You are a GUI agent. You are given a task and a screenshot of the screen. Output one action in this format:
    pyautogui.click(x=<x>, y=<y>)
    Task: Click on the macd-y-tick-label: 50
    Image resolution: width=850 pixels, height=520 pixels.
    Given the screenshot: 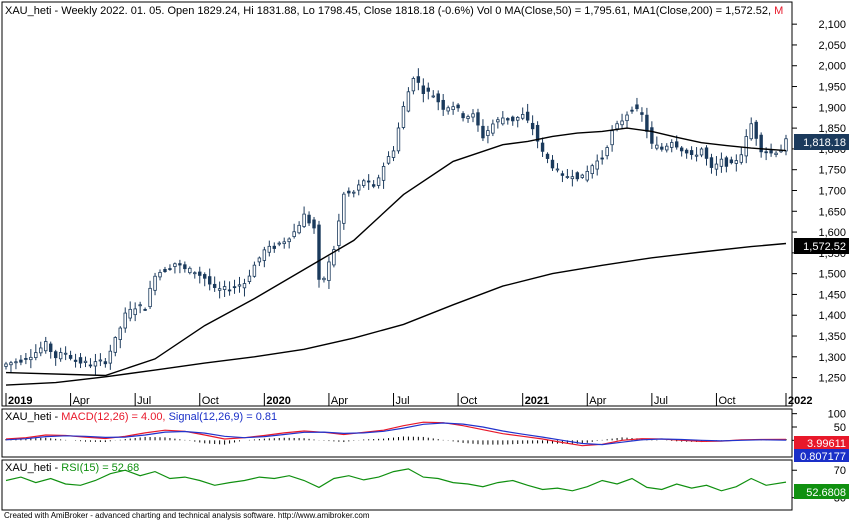 What is the action you would take?
    pyautogui.click(x=840, y=428)
    